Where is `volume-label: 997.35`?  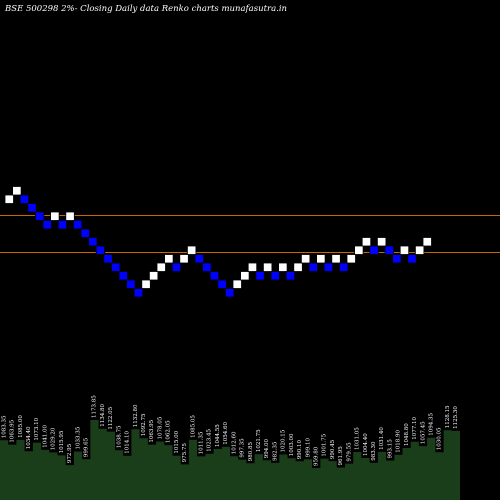 volume-label: 997.35 is located at coordinates (243, 448).